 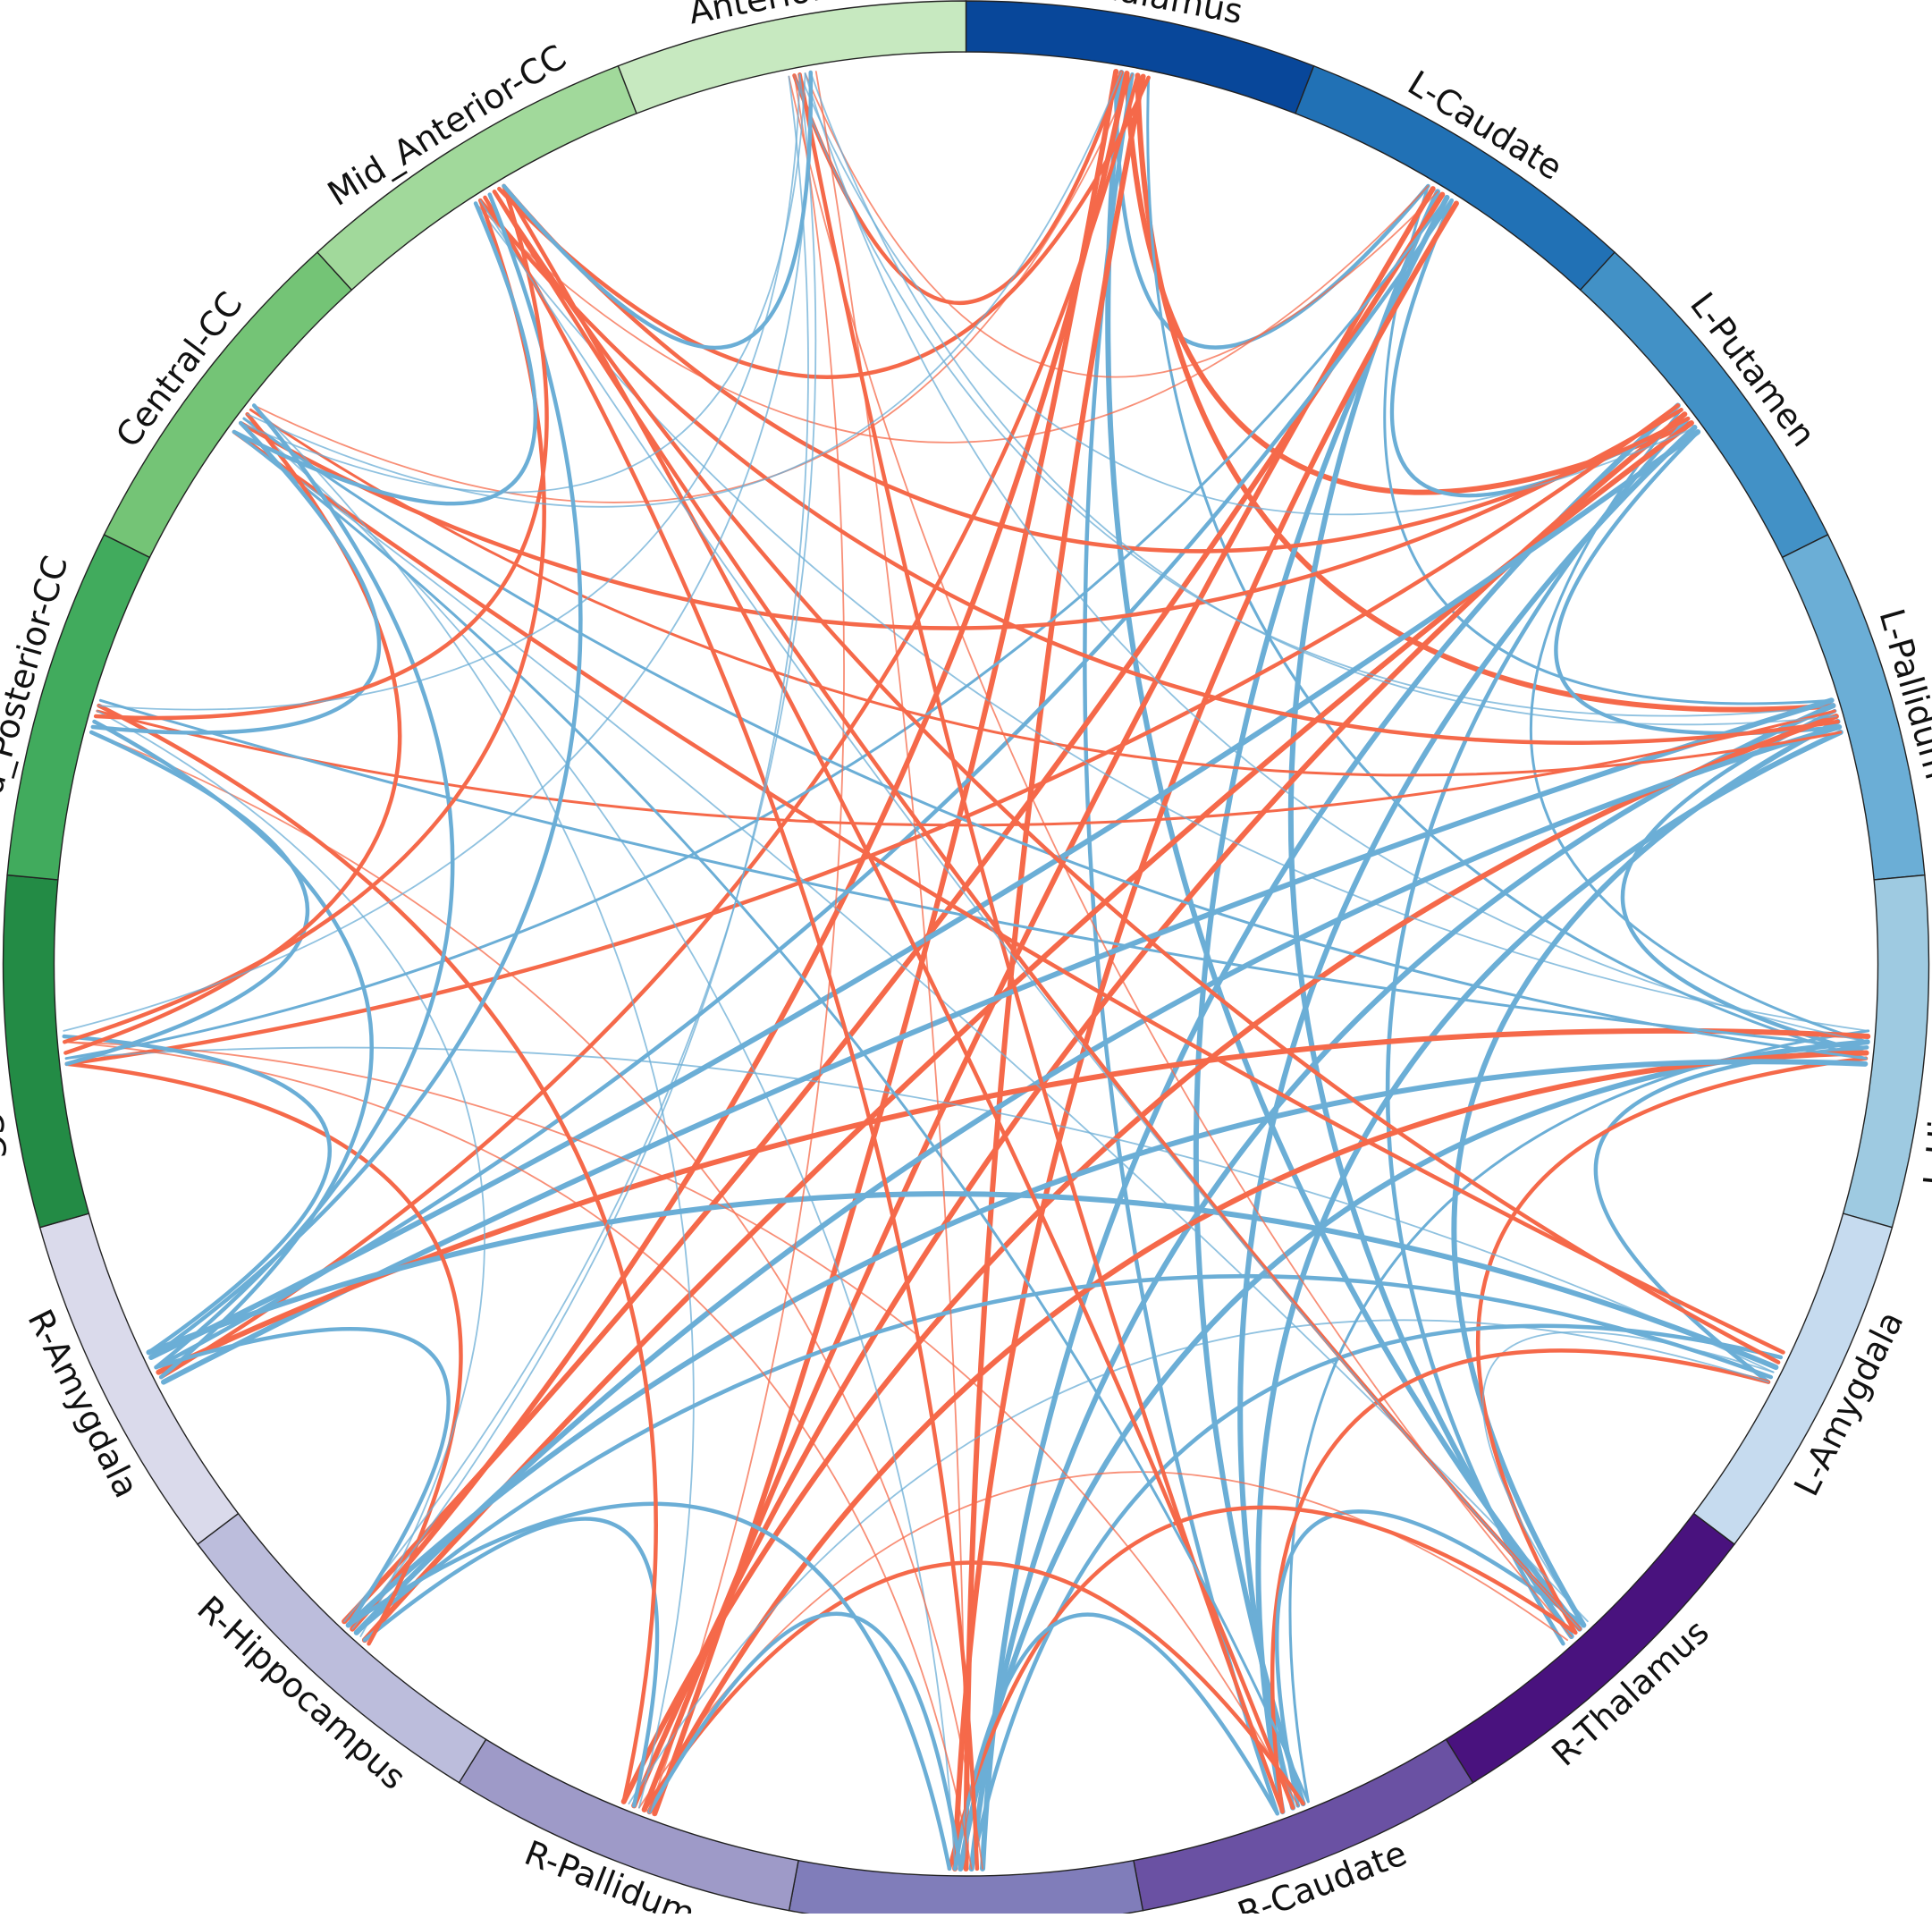 What do you see at coordinates (746, 943) in the screenshot?
I see `link-rpa-acc` at bounding box center [746, 943].